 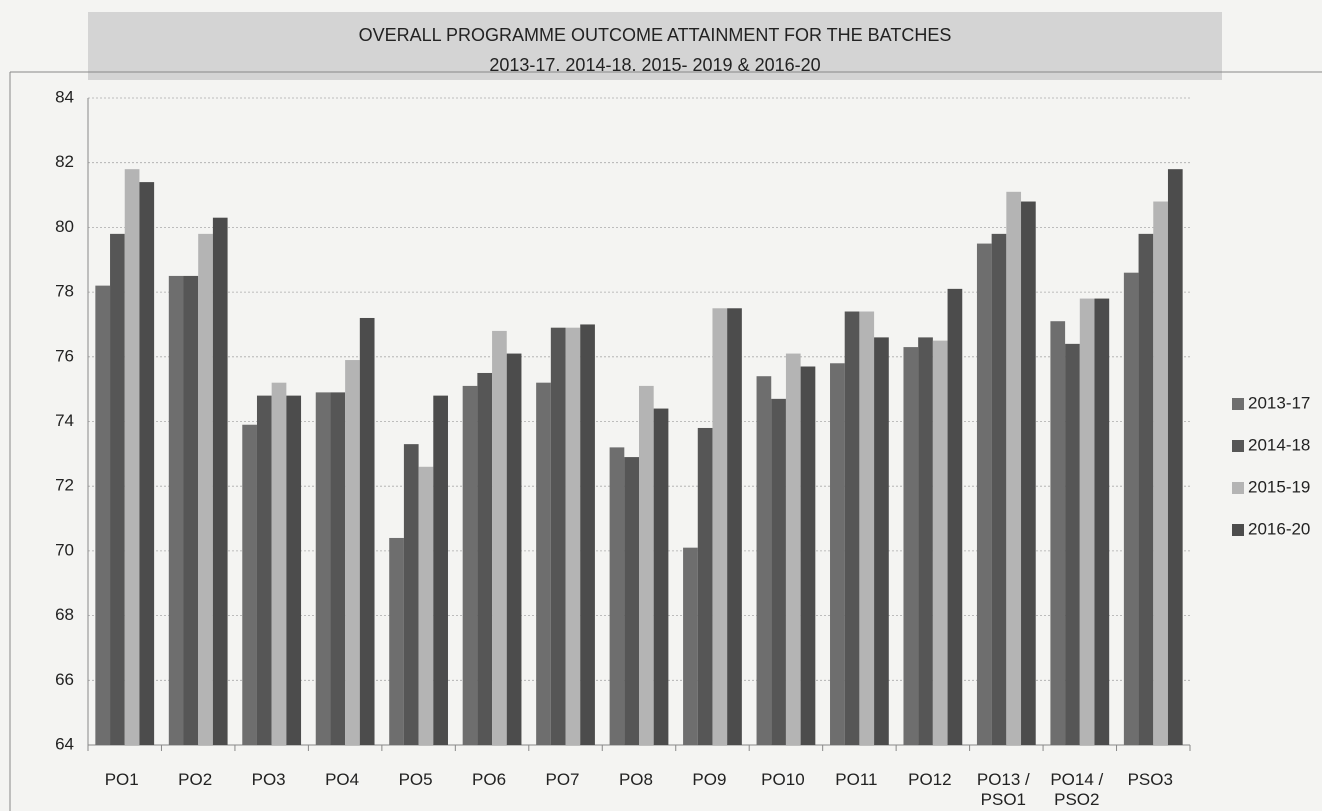 I want to click on y-tick-label: 84, so click(x=64, y=96).